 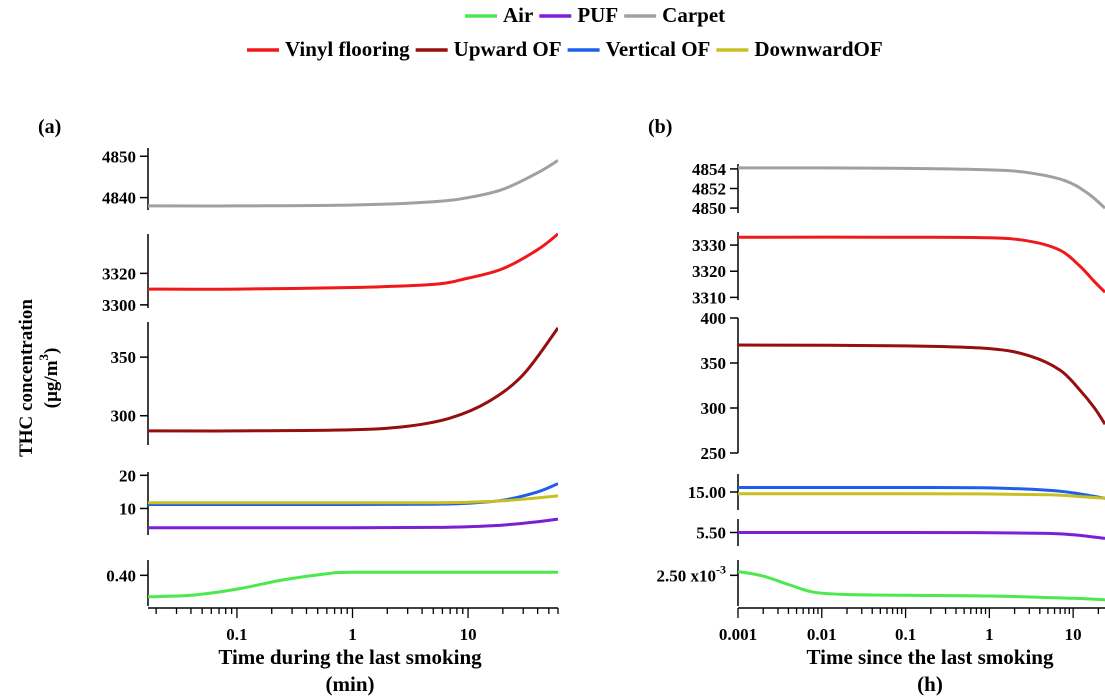 I want to click on legend-label: Vinyl flooring, so click(x=347, y=49).